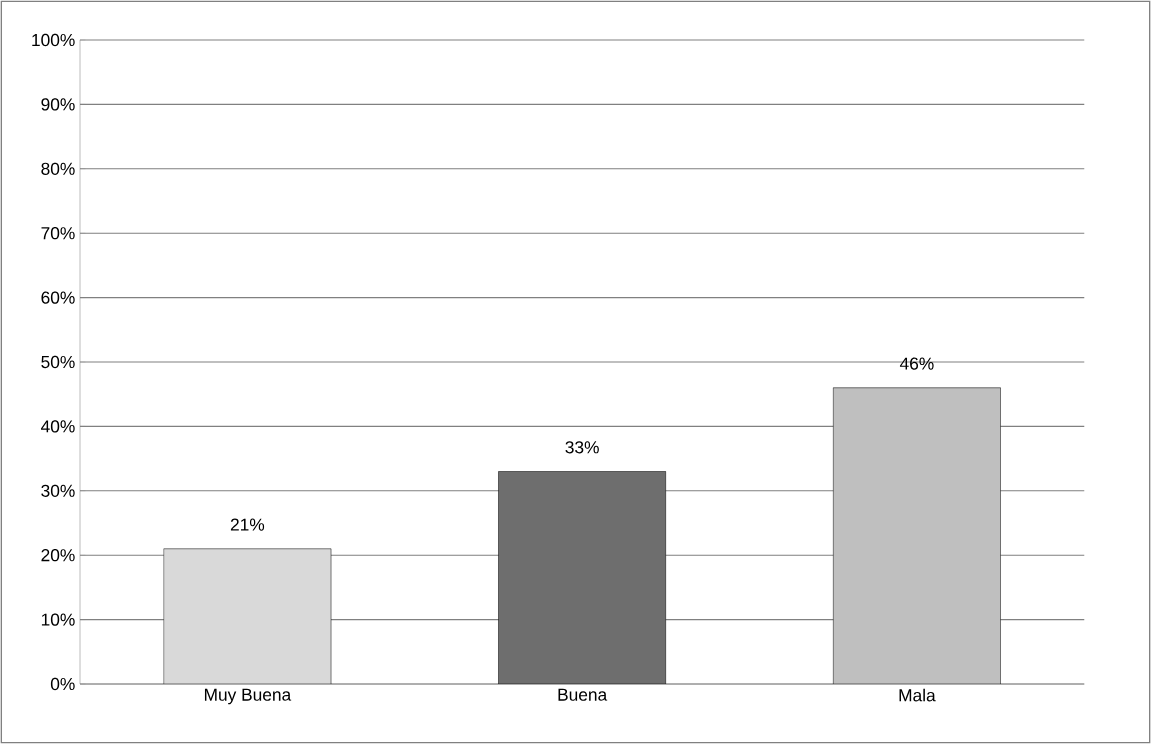 This screenshot has width=1151, height=744. What do you see at coordinates (916, 363) in the screenshot?
I see `data-label: 46%` at bounding box center [916, 363].